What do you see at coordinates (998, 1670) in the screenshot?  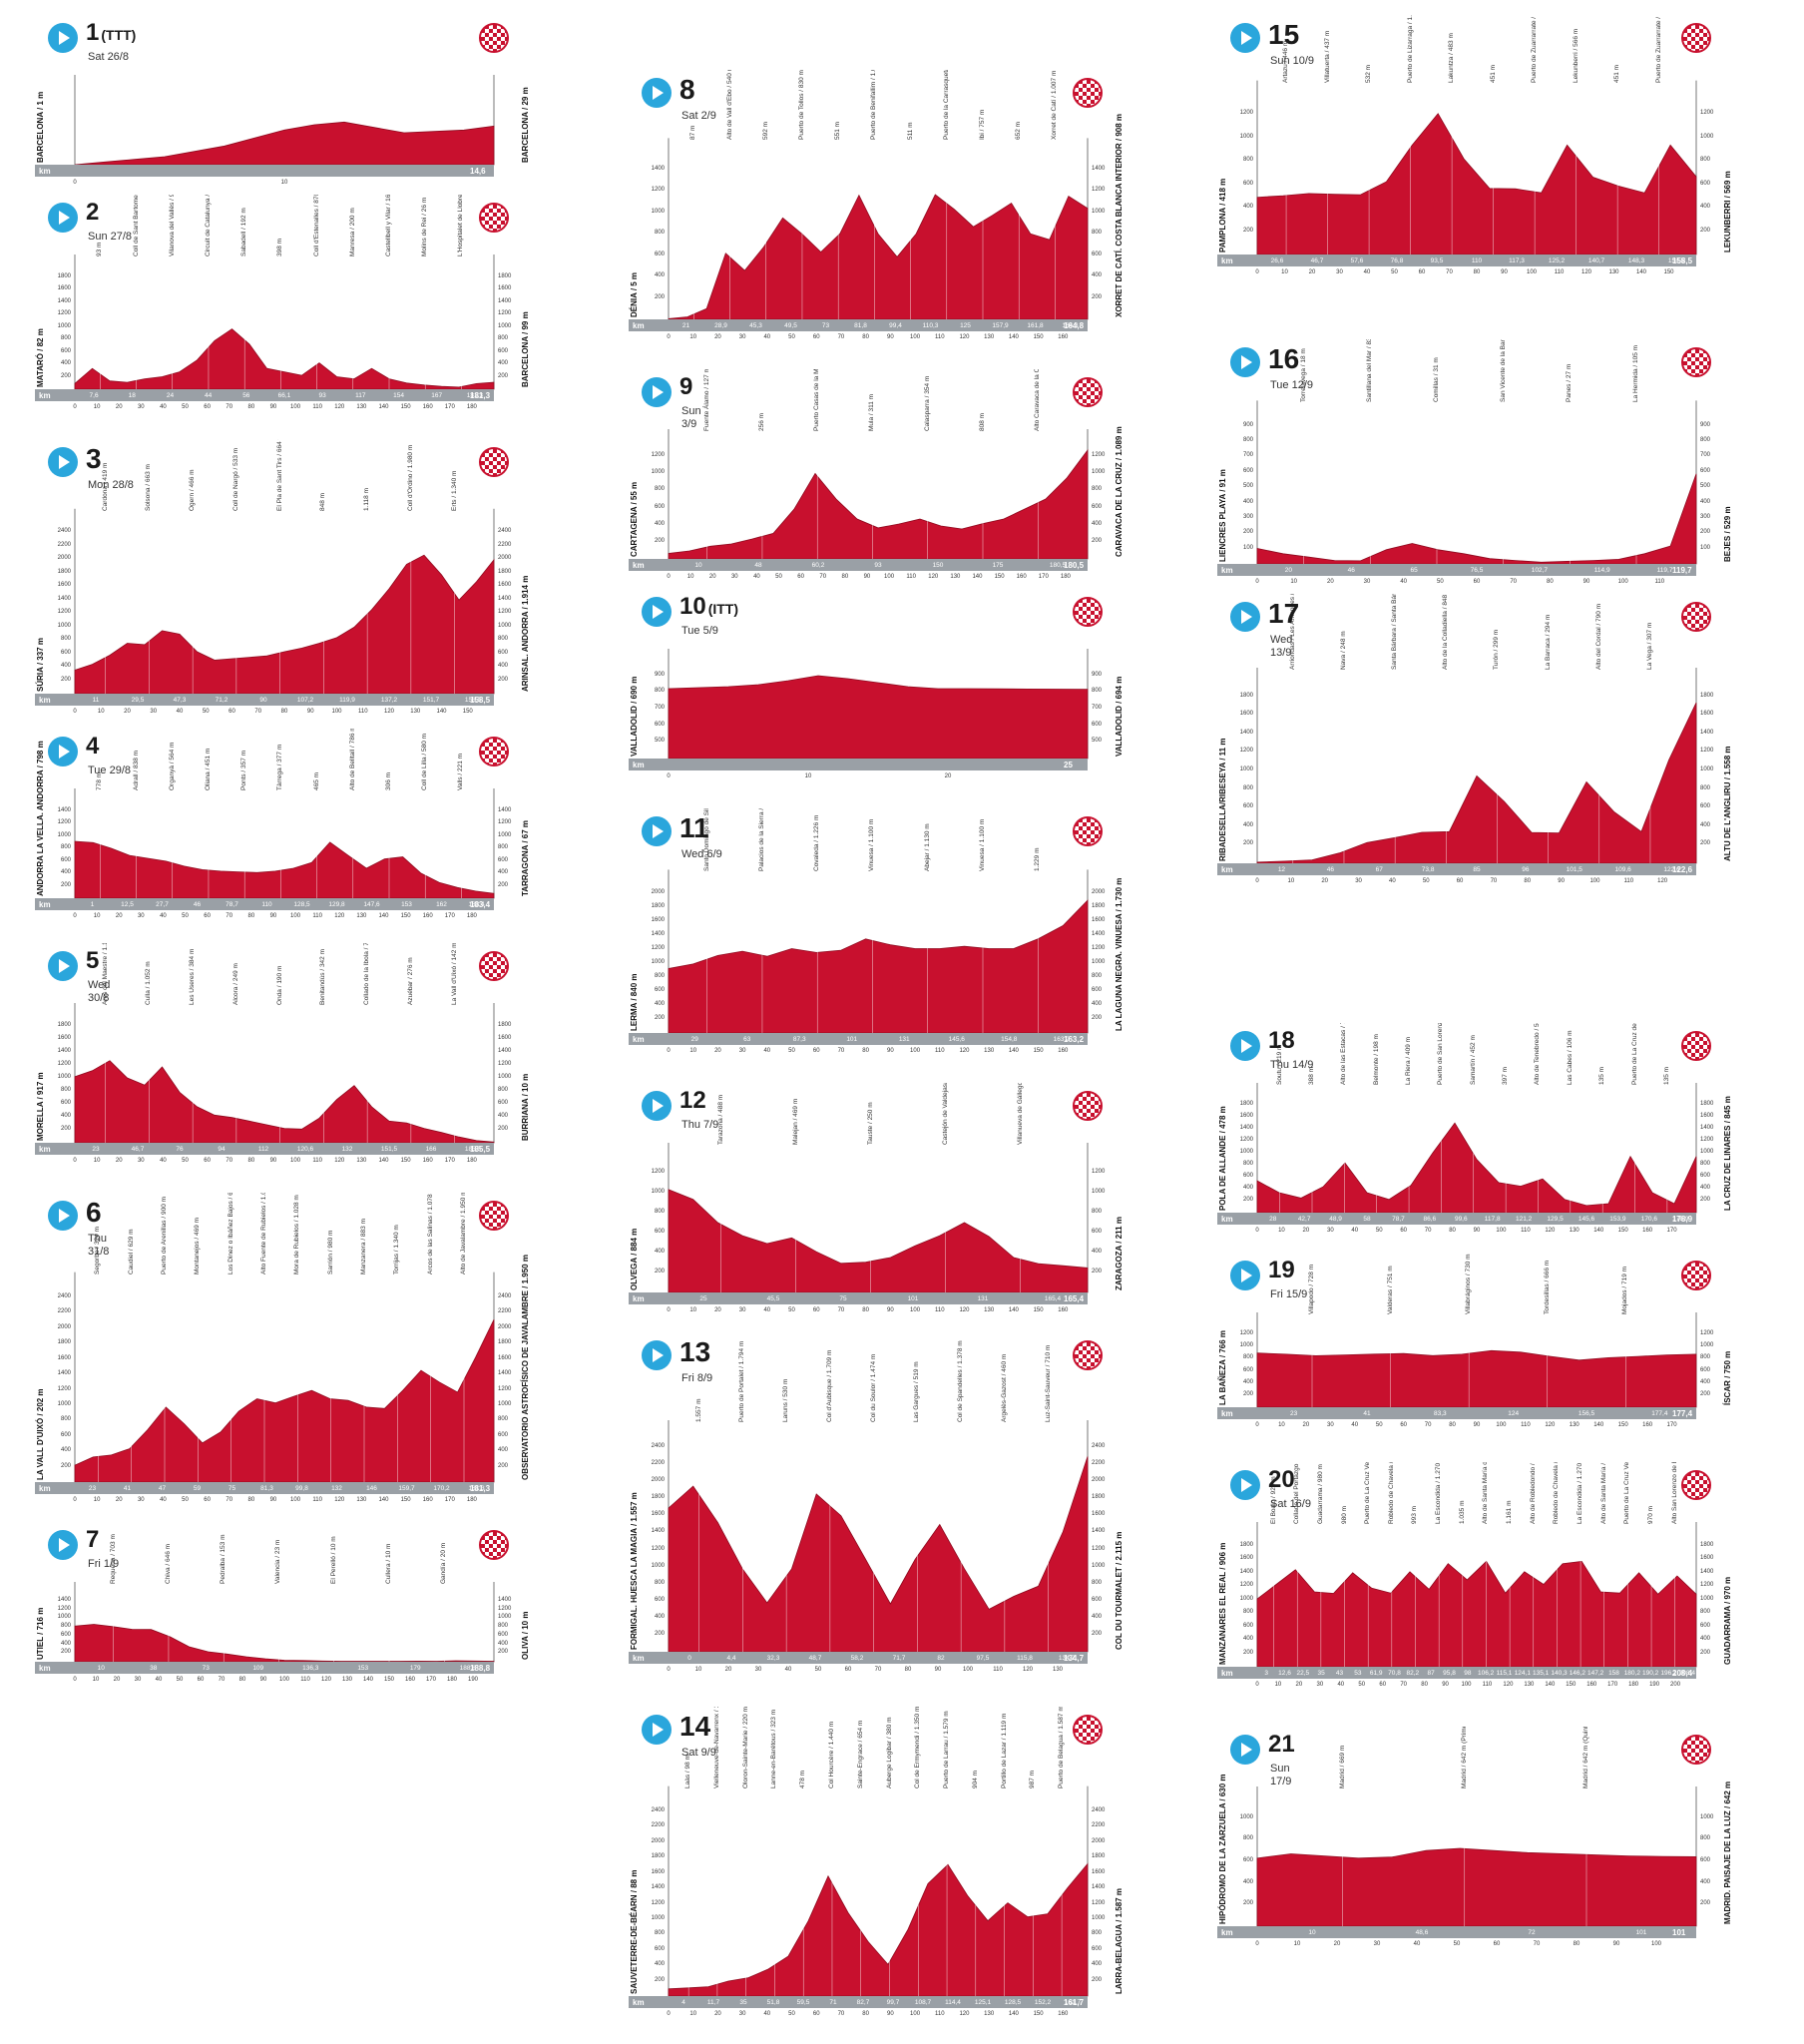 I see `axis-tick: 110` at bounding box center [998, 1670].